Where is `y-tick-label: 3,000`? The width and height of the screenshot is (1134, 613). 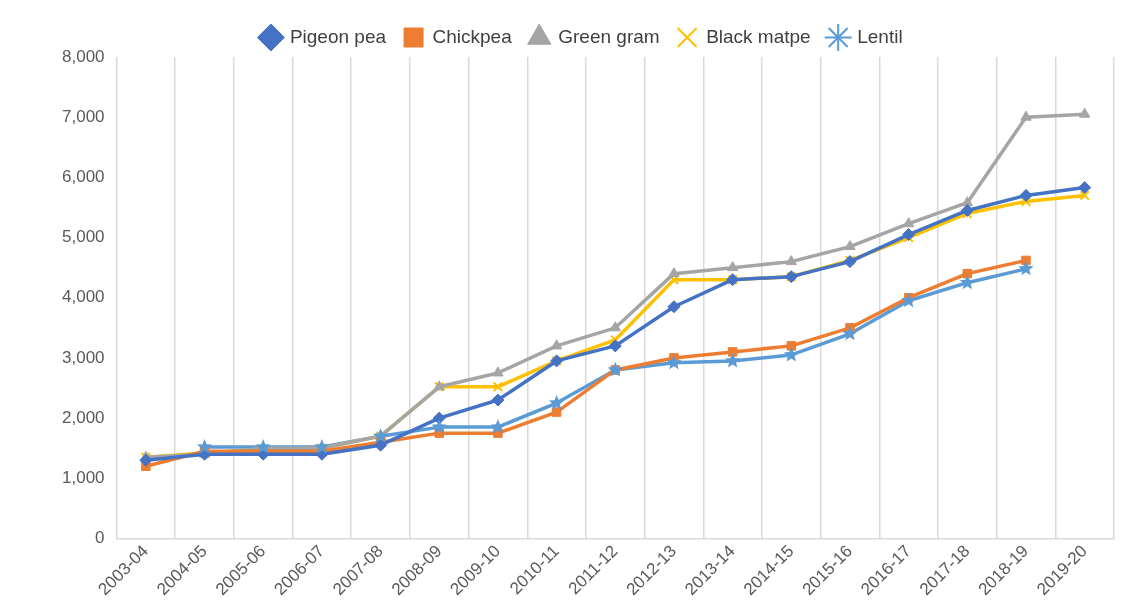 y-tick-label: 3,000 is located at coordinates (83, 357).